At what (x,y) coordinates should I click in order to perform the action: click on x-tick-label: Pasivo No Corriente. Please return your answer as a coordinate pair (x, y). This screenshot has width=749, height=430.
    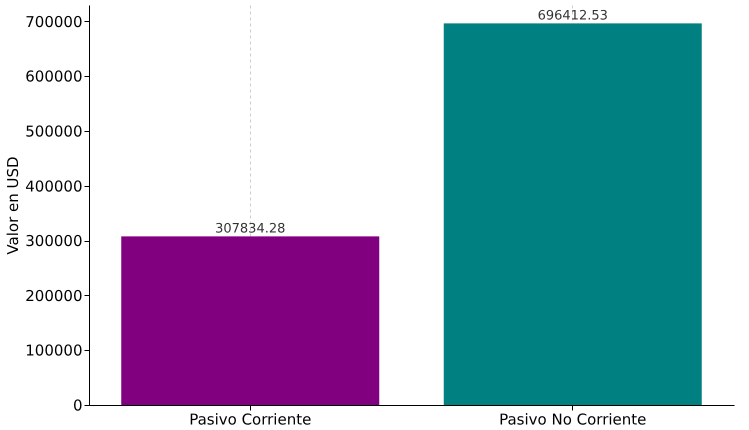
    Looking at the image, I should click on (572, 419).